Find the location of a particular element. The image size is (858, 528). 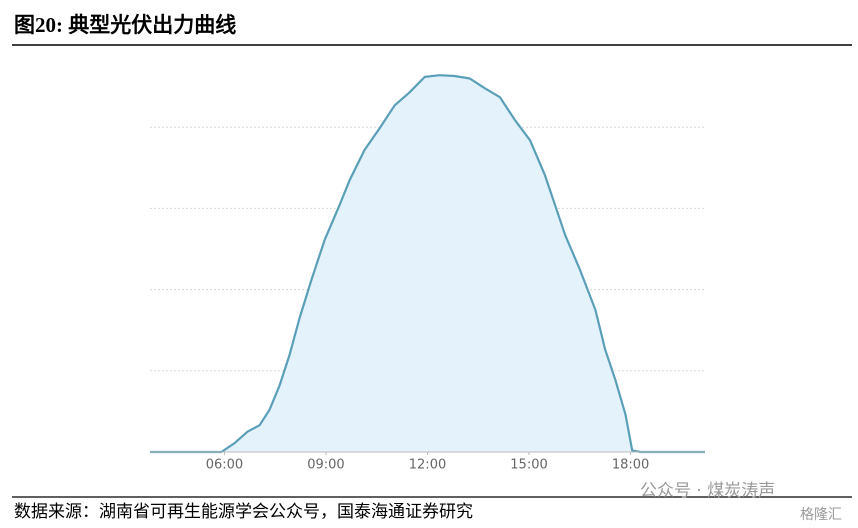

watermark: 公众号 · 煤炭涛声 is located at coordinates (707, 491).